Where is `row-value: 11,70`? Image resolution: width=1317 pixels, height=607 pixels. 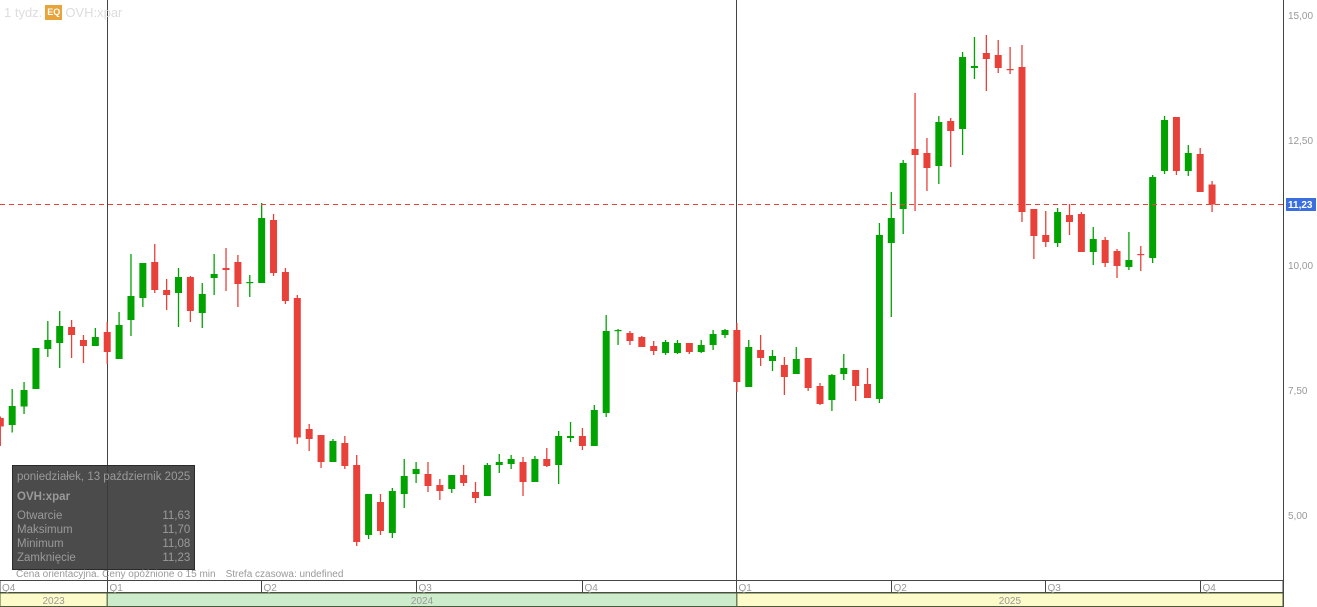
row-value: 11,70 is located at coordinates (176, 530).